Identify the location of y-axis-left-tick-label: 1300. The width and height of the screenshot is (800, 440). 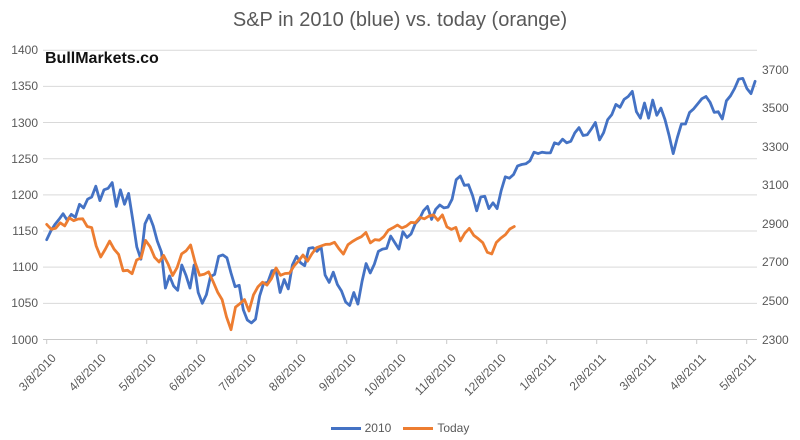
(24, 122).